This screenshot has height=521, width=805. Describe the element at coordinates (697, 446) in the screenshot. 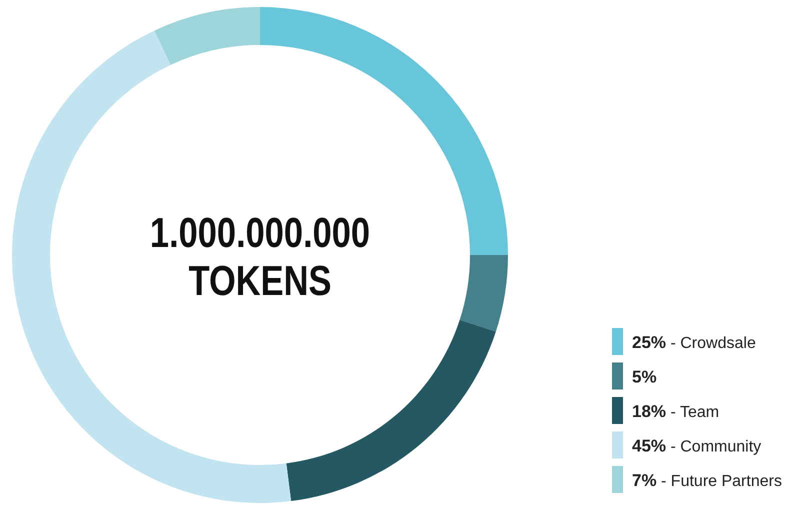

I see `legend-label: 45% - Community` at that location.